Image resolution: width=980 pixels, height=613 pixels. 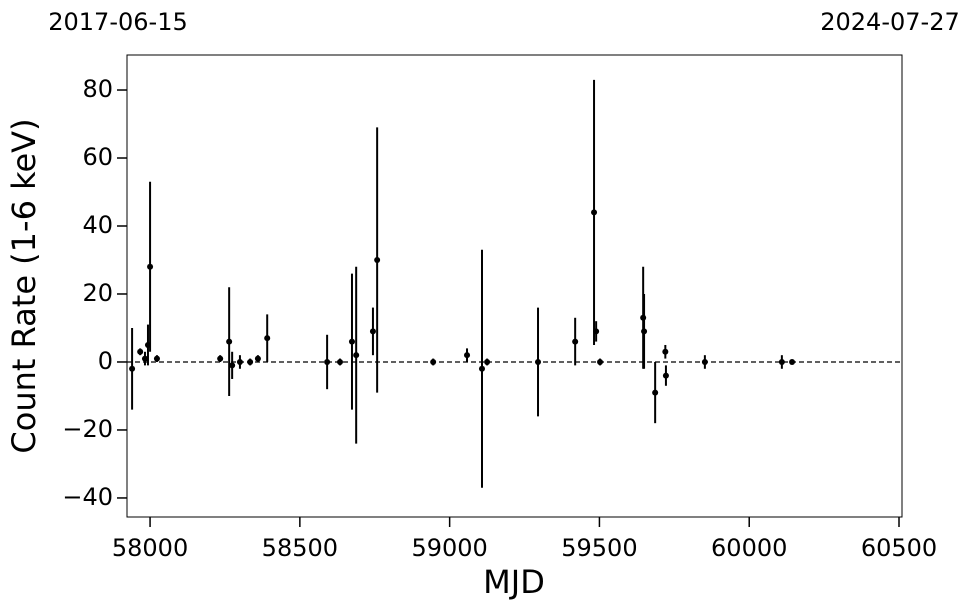 I want to click on y-tick-label: 60, so click(x=97, y=157).